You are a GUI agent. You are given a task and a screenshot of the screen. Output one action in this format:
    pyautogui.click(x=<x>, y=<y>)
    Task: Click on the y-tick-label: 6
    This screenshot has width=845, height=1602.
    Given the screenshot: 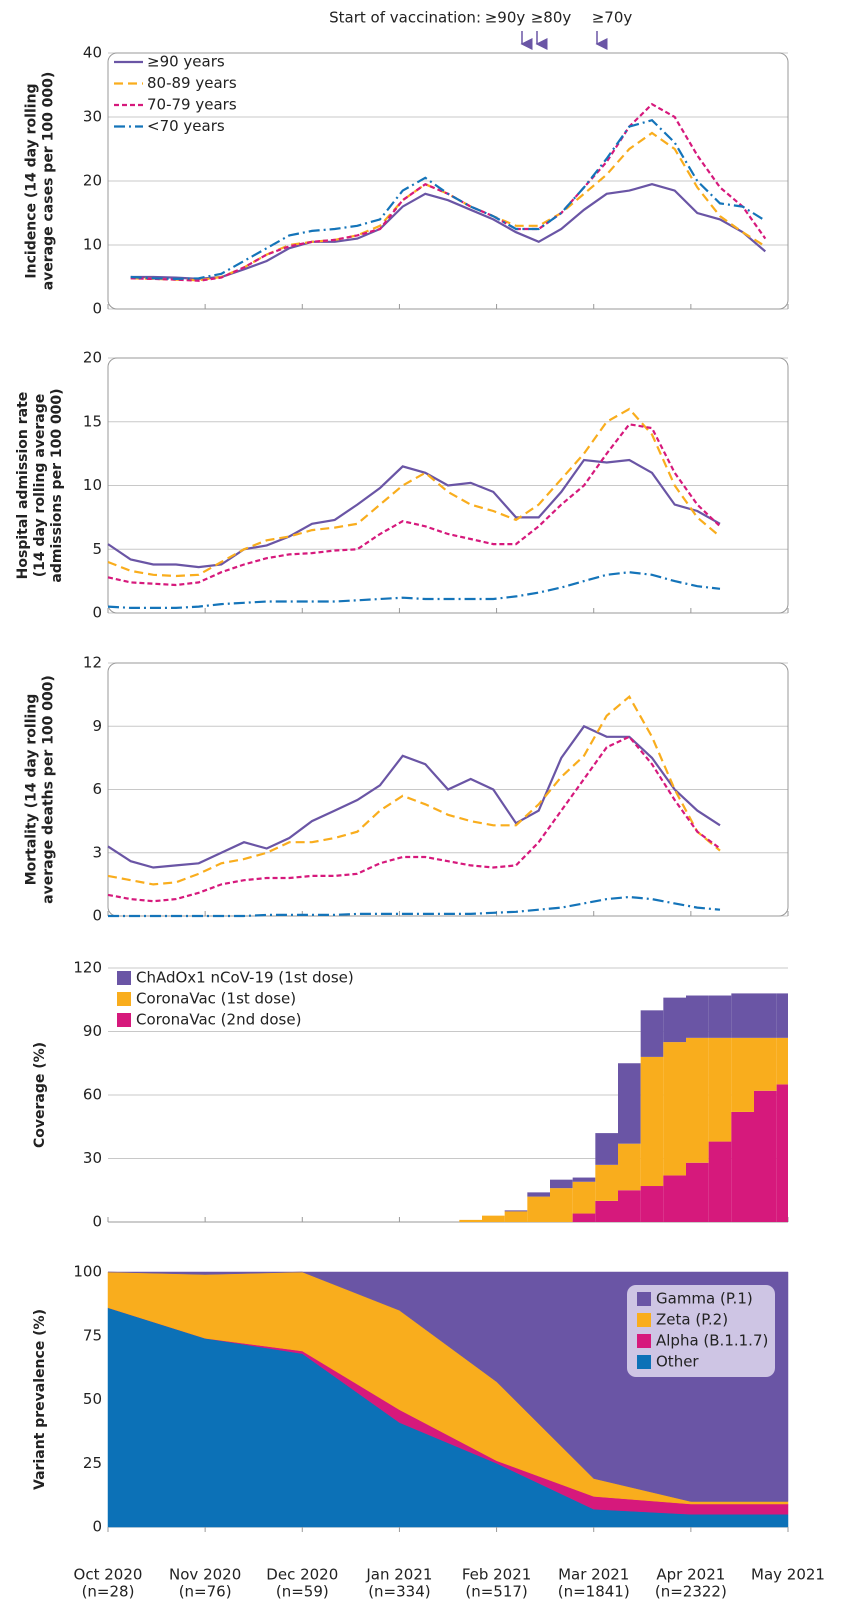 What is the action you would take?
    pyautogui.click(x=97, y=789)
    